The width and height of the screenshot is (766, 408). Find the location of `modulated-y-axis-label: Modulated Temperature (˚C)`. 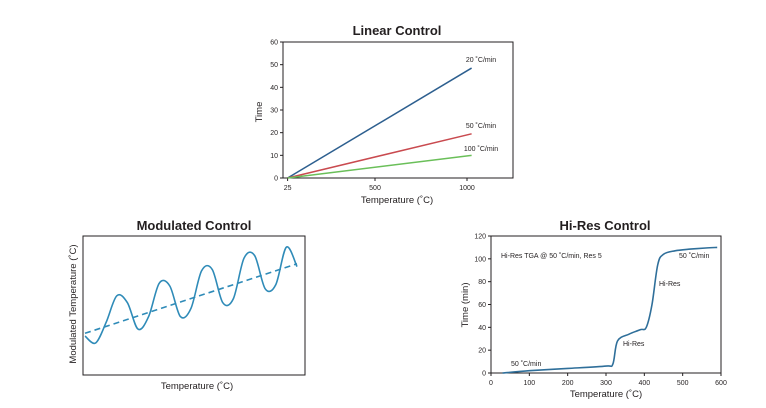

modulated-y-axis-label: Modulated Temperature (˚C) is located at coordinates (73, 303).